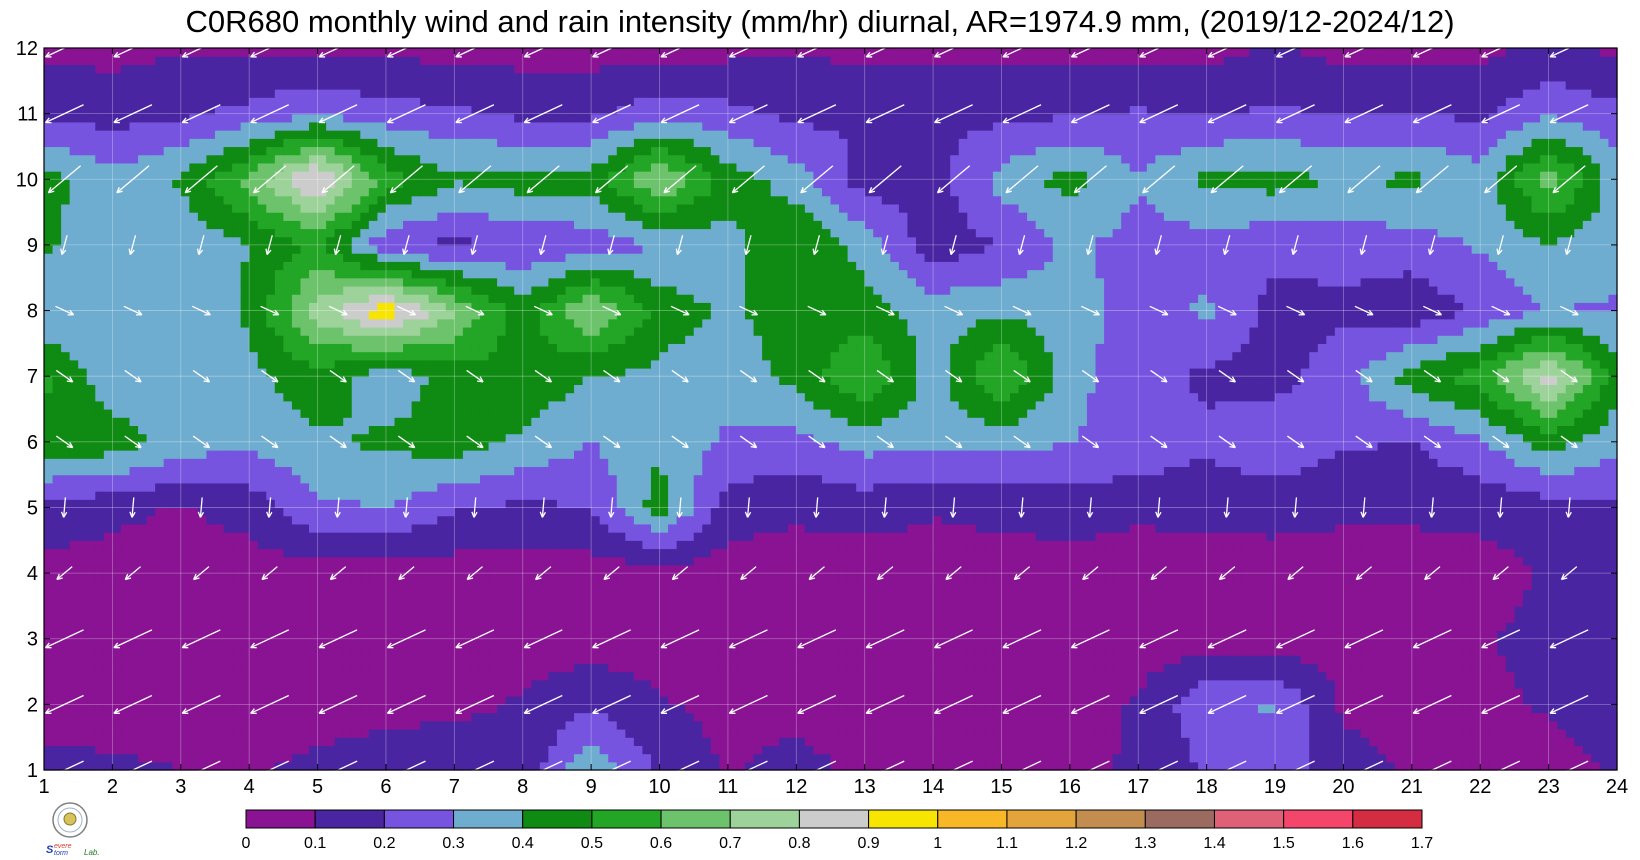 The width and height of the screenshot is (1640, 860). Describe the element at coordinates (408, 676) in the screenshot. I see `rain-cell-2066` at that location.